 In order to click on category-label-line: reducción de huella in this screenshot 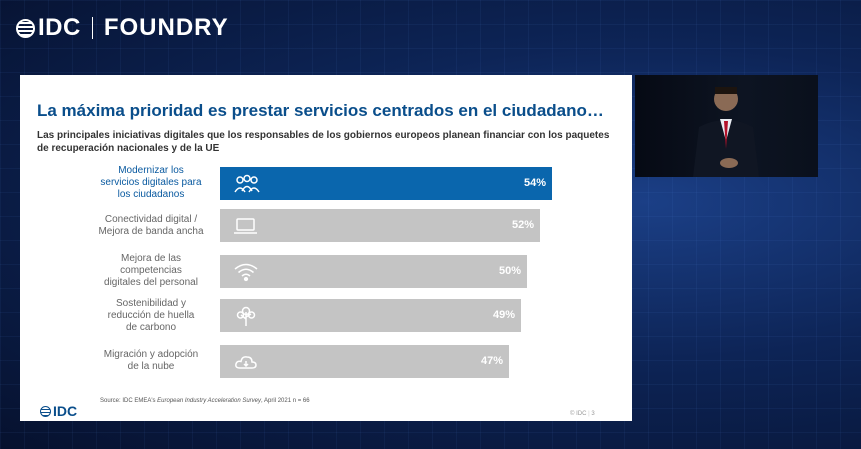, I will do `click(151, 315)`.